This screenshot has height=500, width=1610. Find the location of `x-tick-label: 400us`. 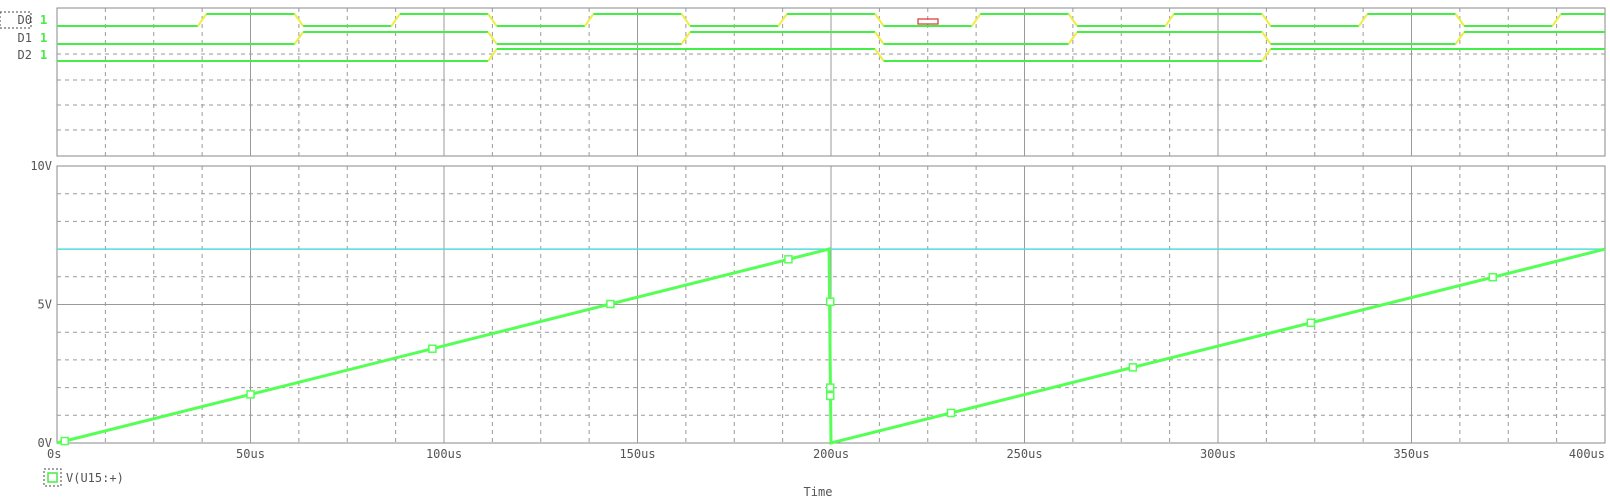

x-tick-label: 400us is located at coordinates (1587, 454).